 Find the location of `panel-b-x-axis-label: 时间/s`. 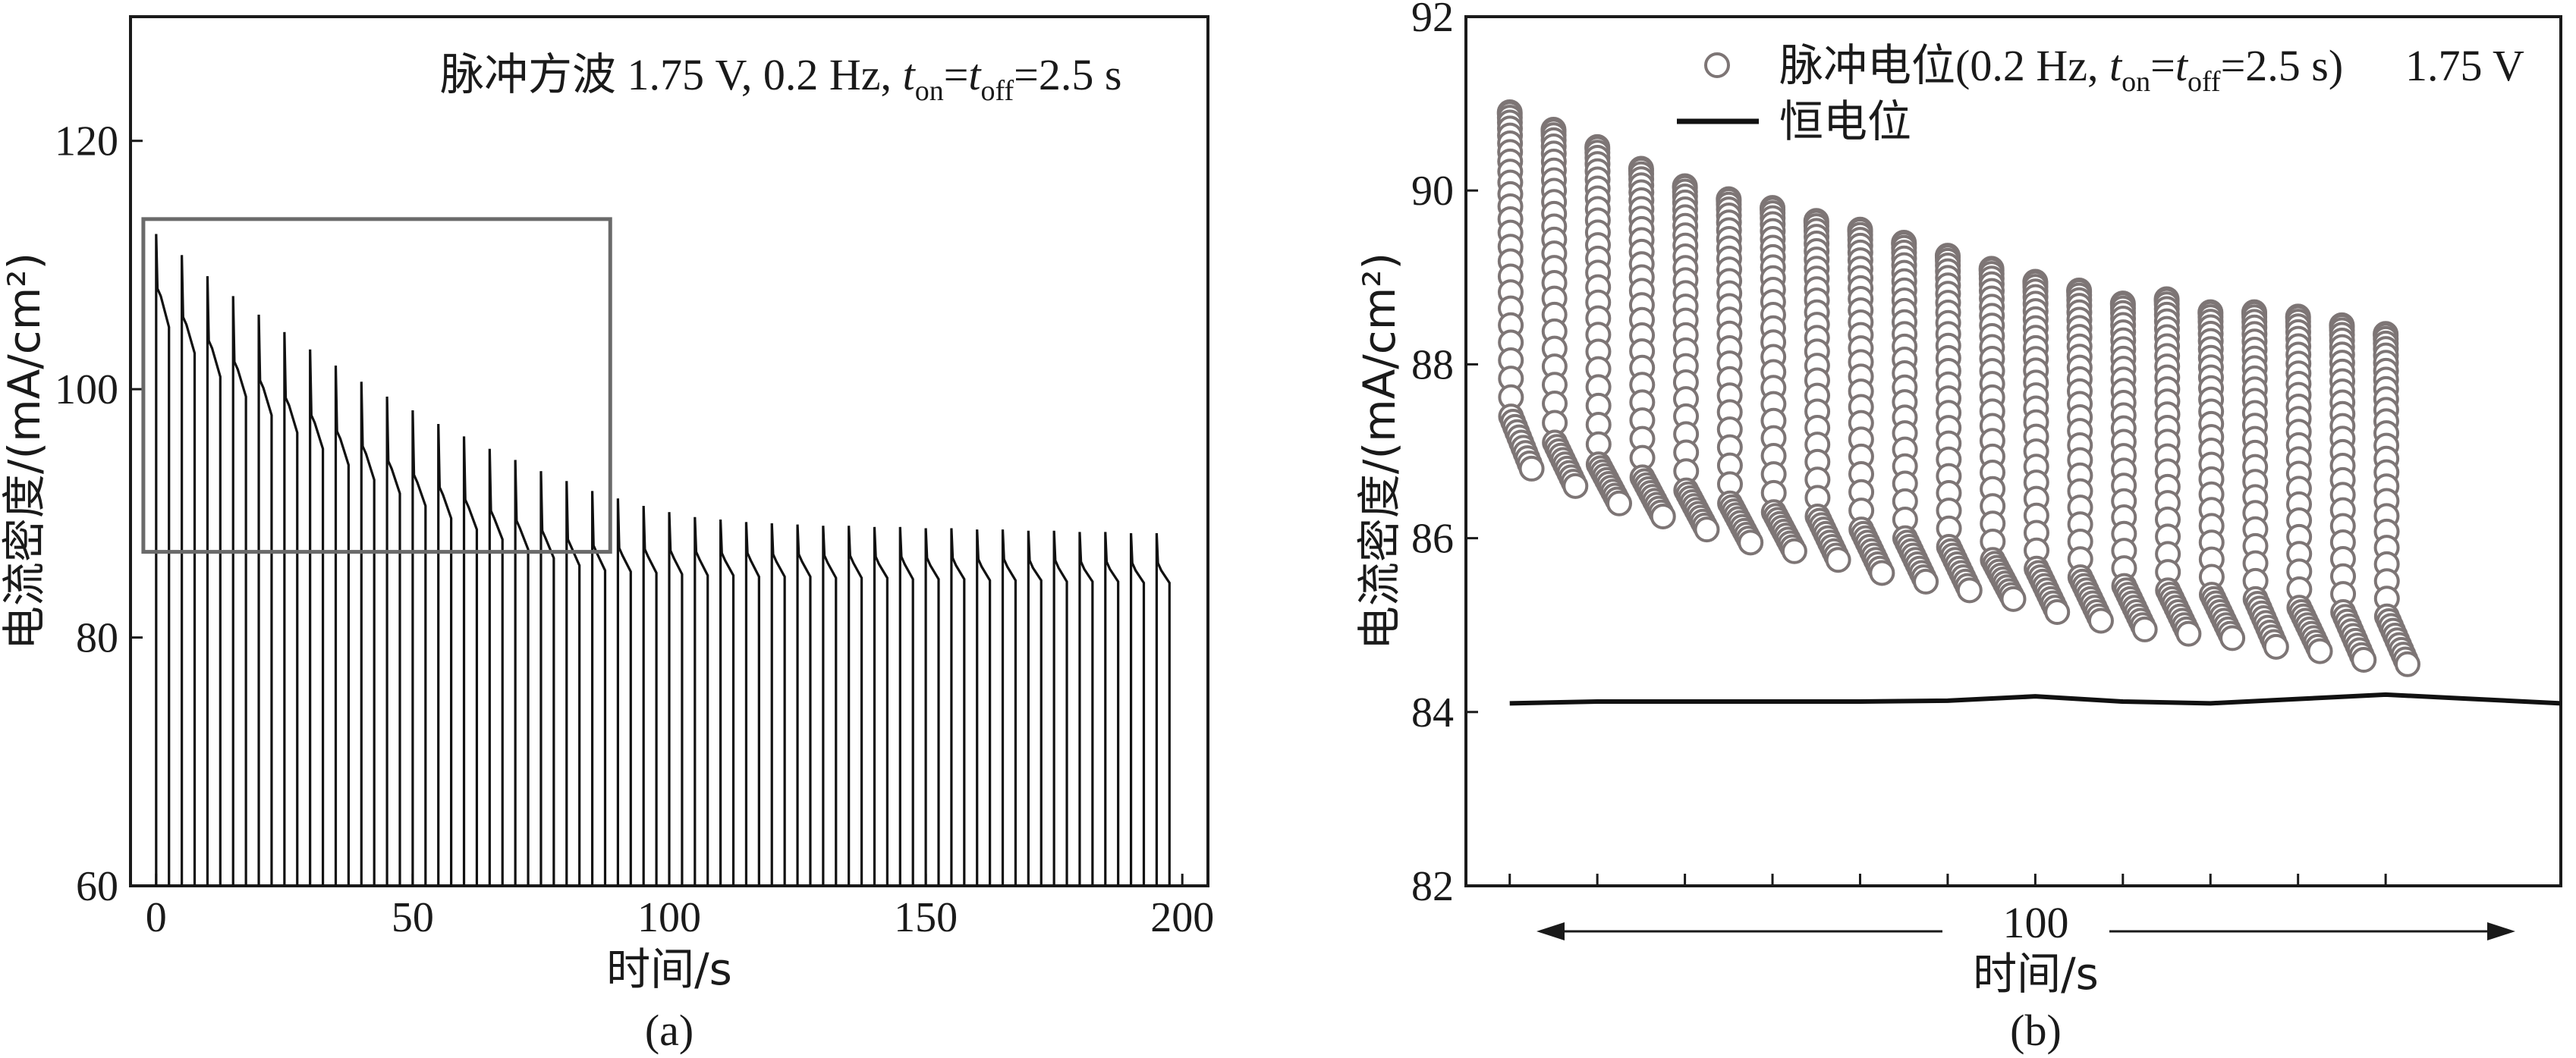

panel-b-x-axis-label: 时间/s is located at coordinates (2036, 974).